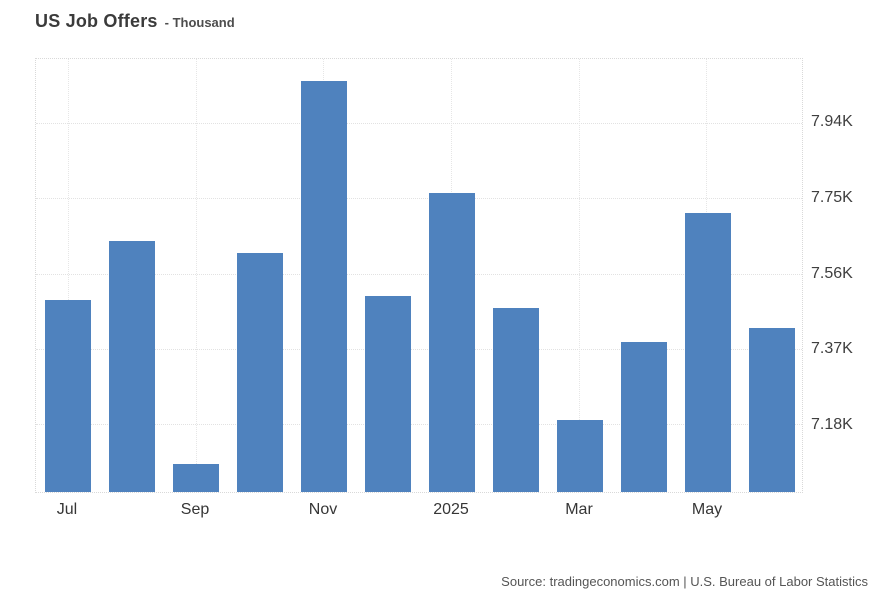 This screenshot has height=603, width=882. What do you see at coordinates (644, 417) in the screenshot?
I see `bar-apr` at bounding box center [644, 417].